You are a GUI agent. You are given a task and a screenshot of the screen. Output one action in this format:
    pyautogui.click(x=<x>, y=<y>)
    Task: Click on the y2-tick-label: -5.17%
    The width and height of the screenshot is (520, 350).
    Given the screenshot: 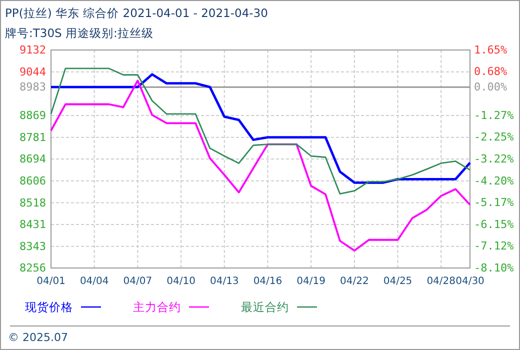 What is the action you would take?
    pyautogui.click(x=494, y=203)
    